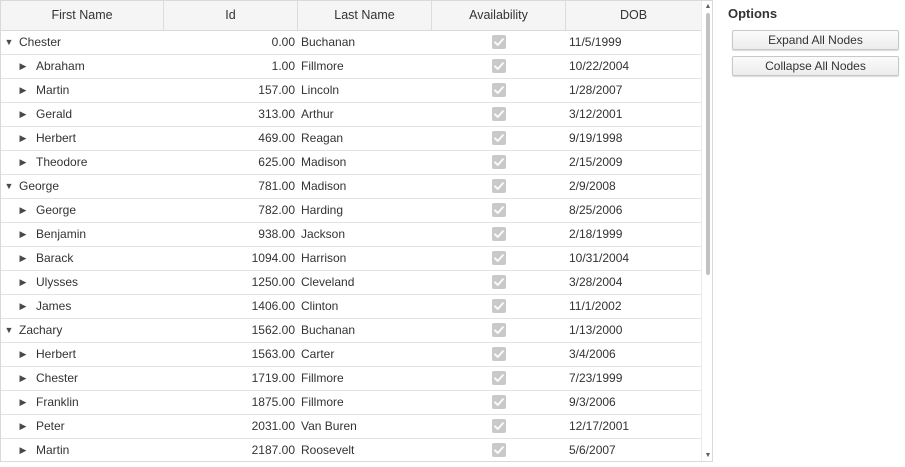 The width and height of the screenshot is (905, 467). What do you see at coordinates (283, 66) in the screenshot?
I see `cell-id: 1.00` at bounding box center [283, 66].